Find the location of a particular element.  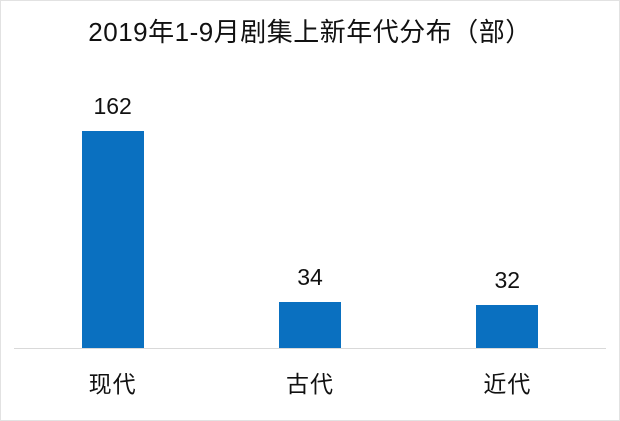

bar-ancient is located at coordinates (309, 325).